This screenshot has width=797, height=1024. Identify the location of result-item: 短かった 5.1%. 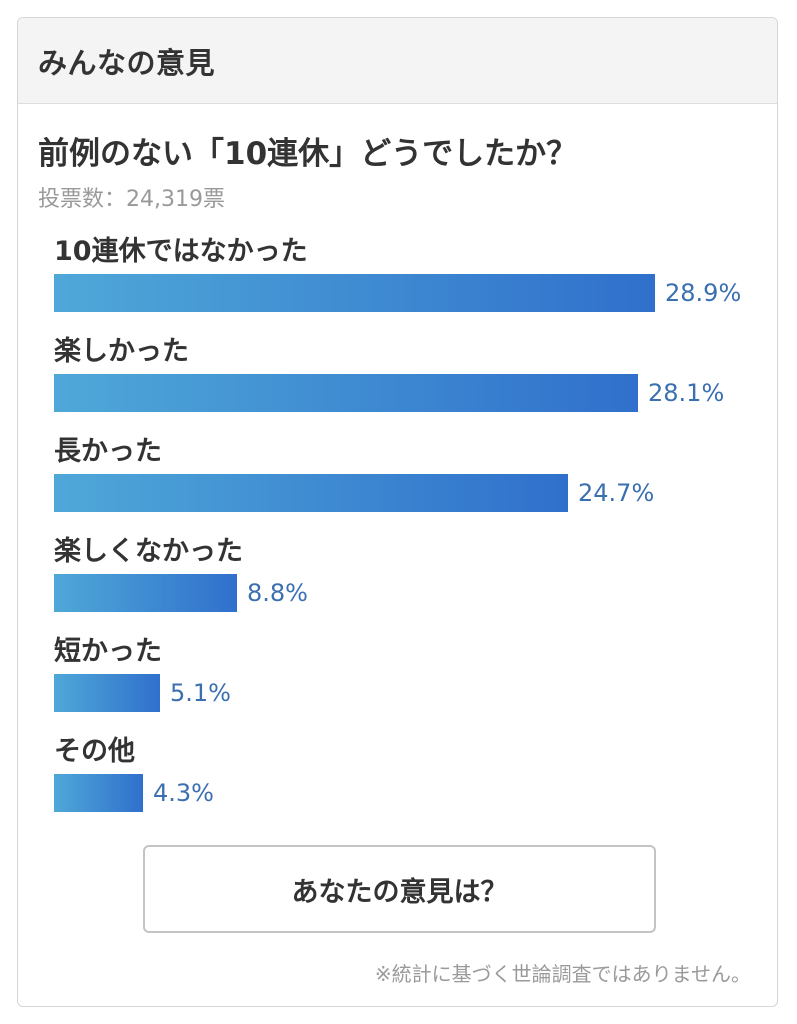
(404, 680).